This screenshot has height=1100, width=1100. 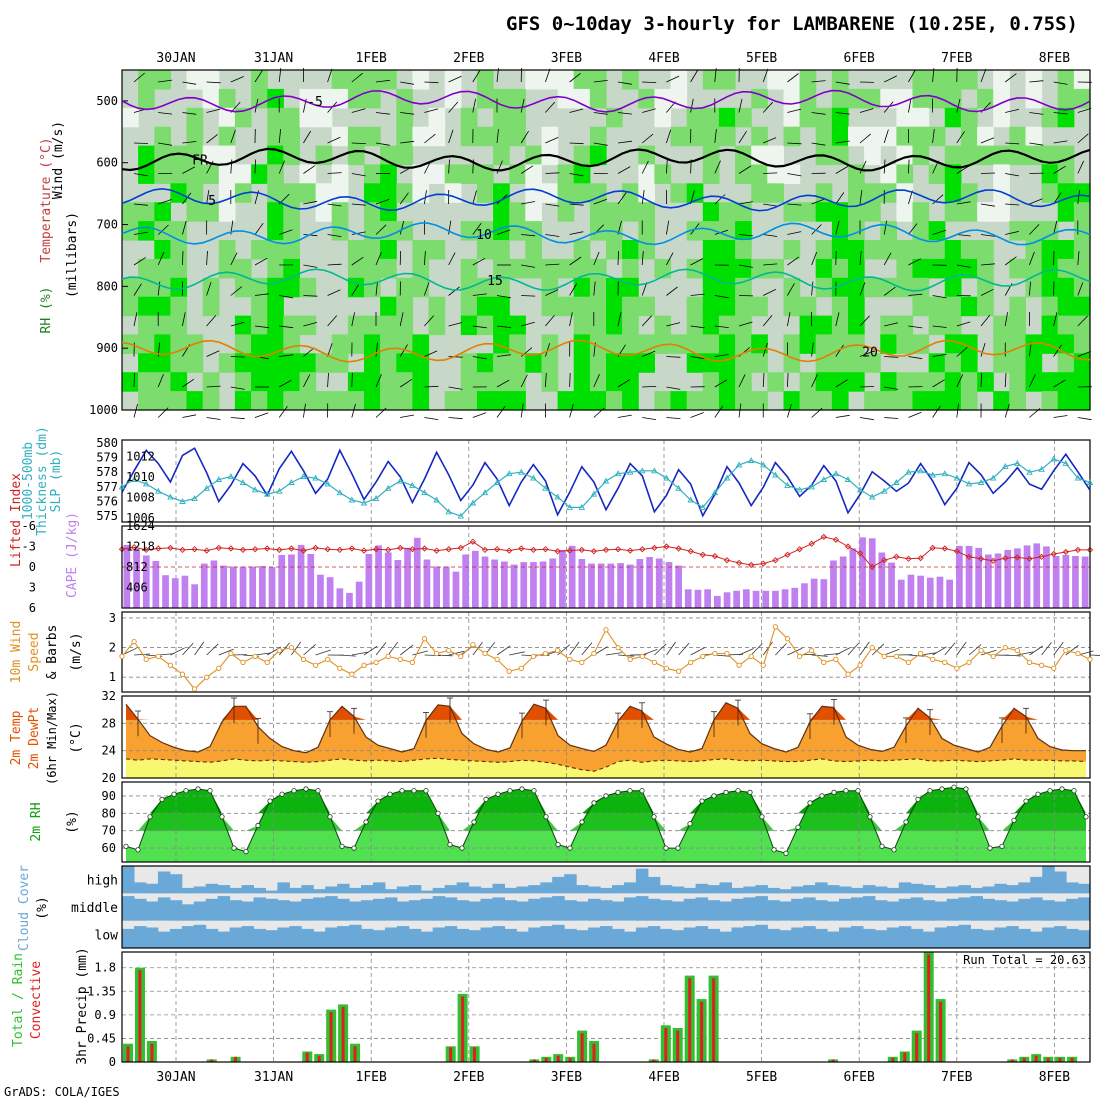 What do you see at coordinates (678, 1046) in the screenshot?
I see `precip-convective-bar` at bounding box center [678, 1046].